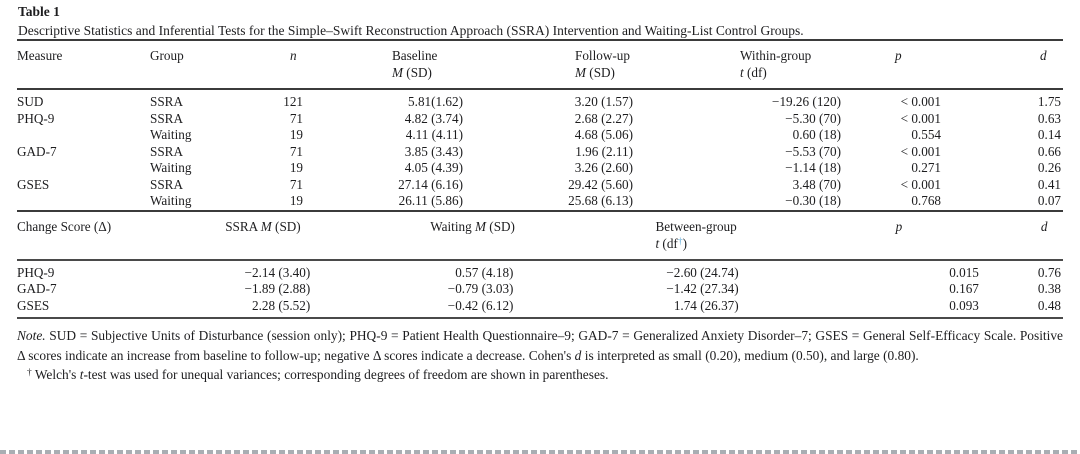 The image size is (1080, 454). I want to click on cell-p: 0.015, so click(964, 272).